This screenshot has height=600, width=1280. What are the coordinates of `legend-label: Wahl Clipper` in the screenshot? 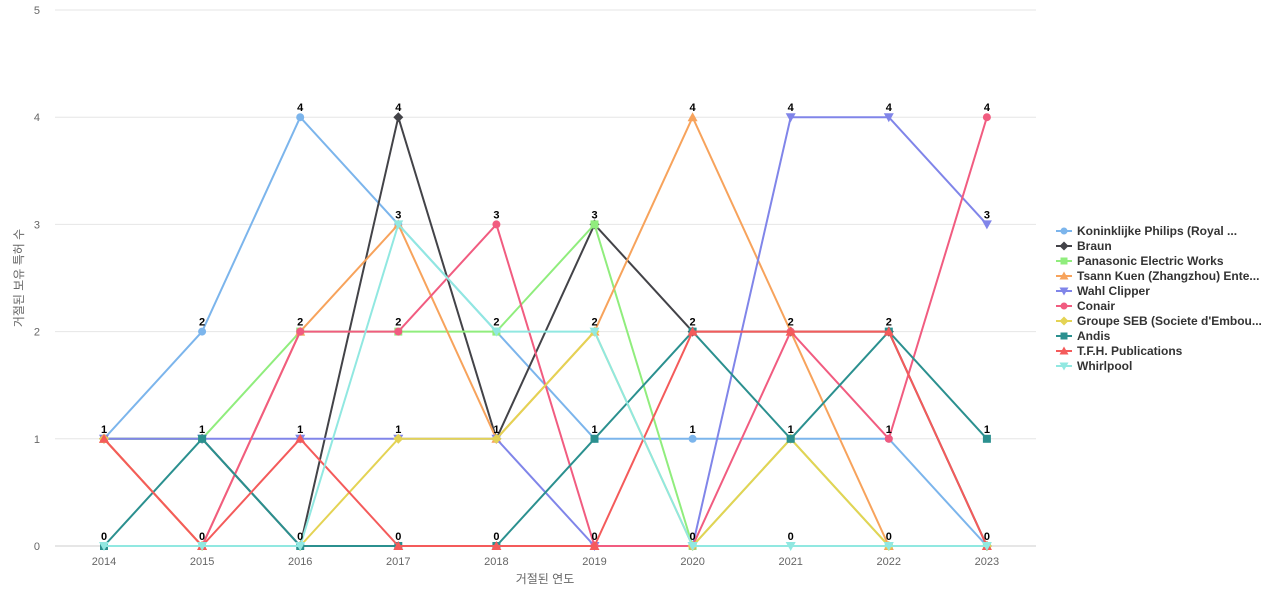 It's located at (1113, 291).